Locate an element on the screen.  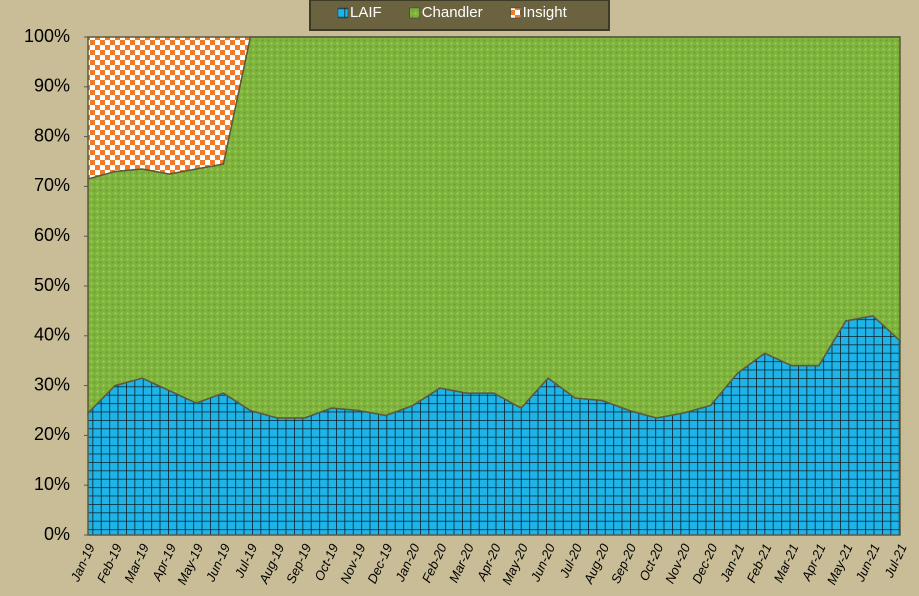
legend-box is located at coordinates (459, 15).